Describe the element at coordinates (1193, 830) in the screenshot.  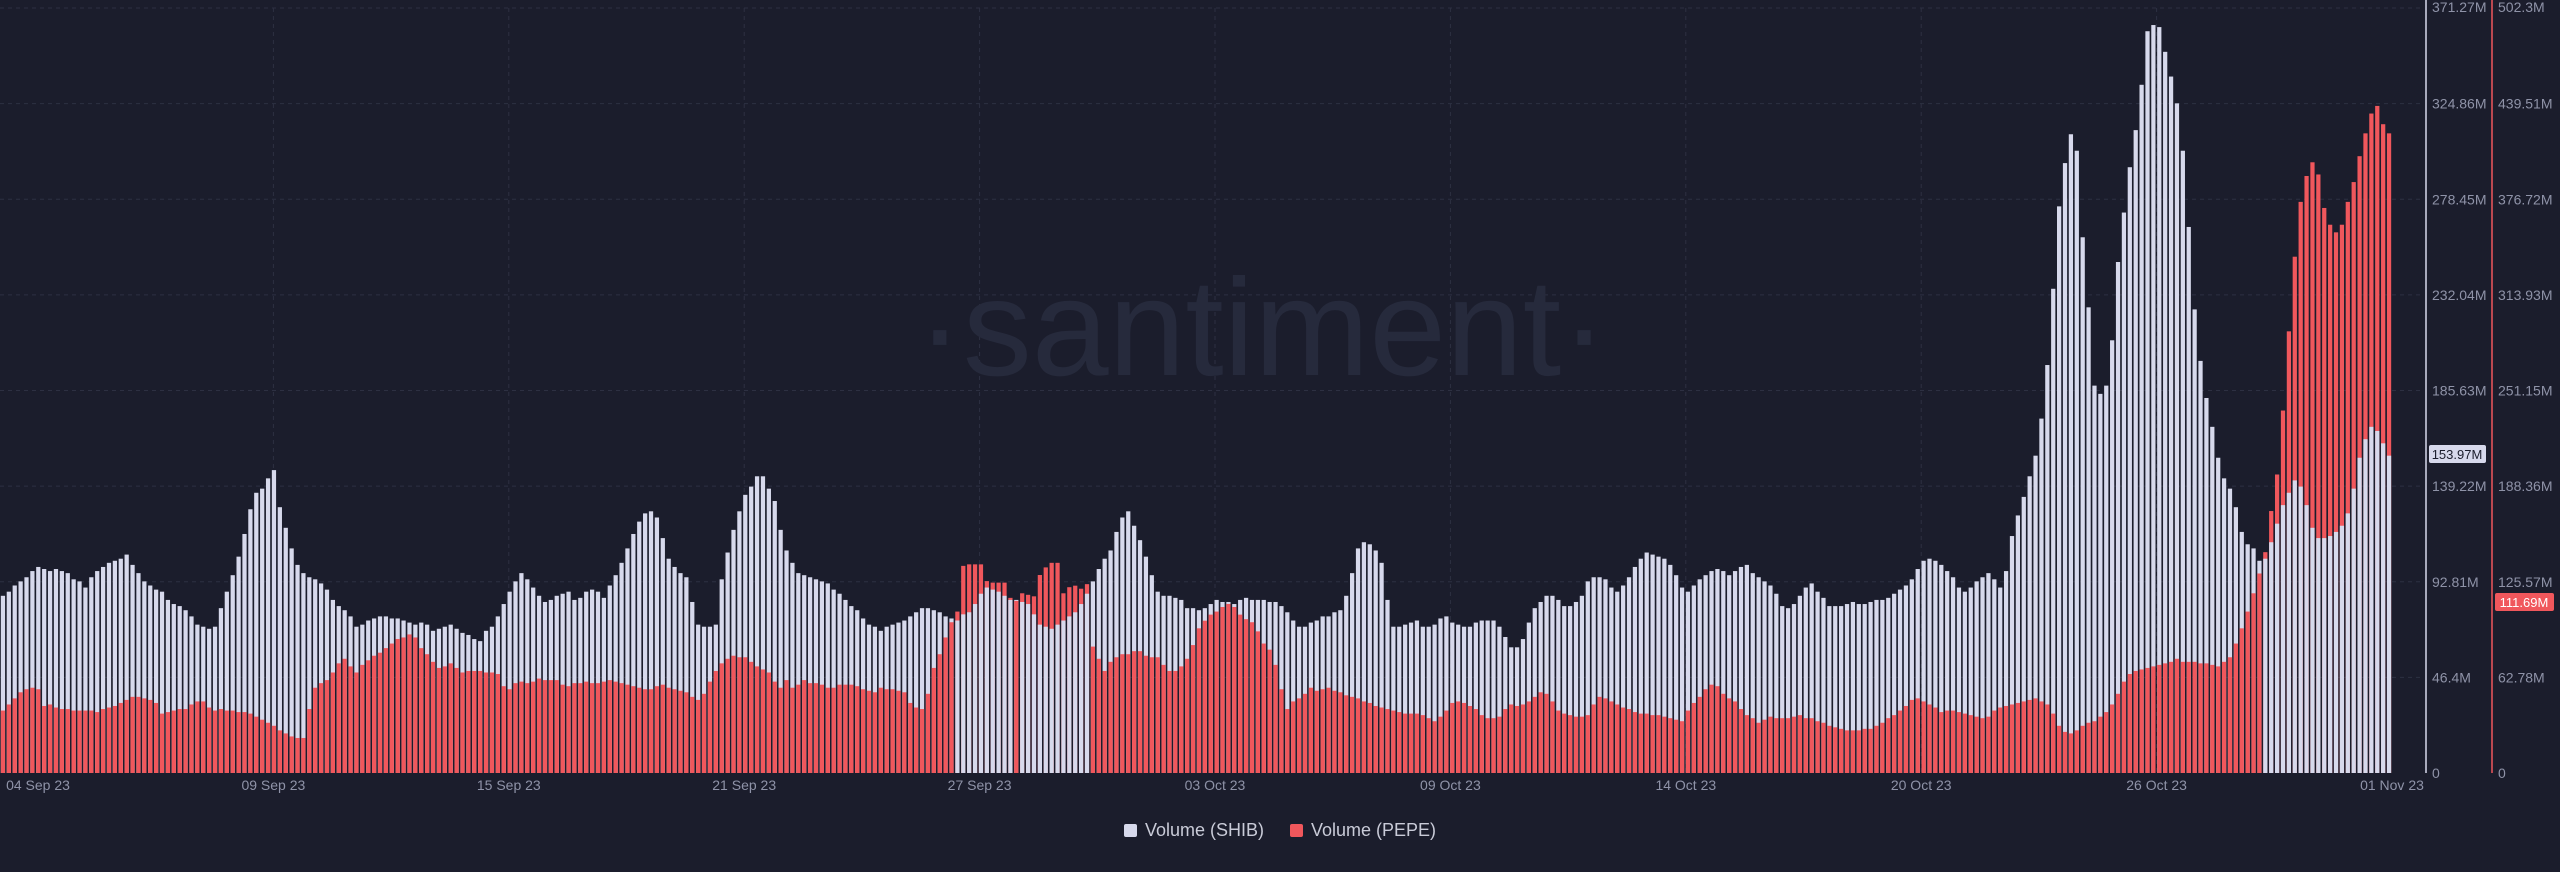
I see `legend-shib: Volume (SHIB)` at that location.